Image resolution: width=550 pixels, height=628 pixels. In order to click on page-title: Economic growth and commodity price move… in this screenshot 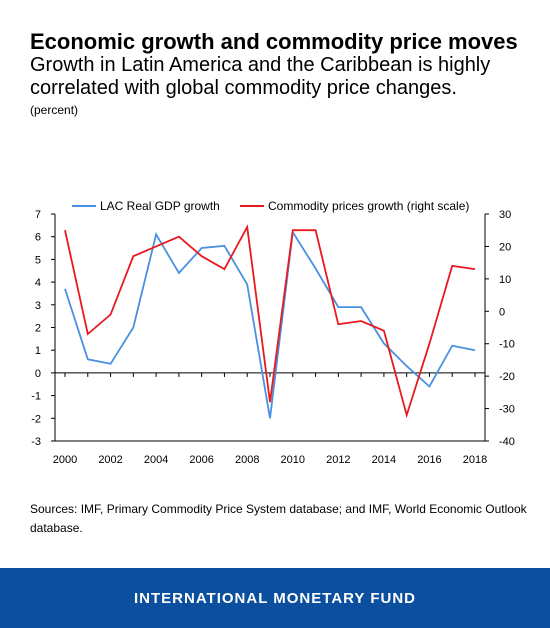, I will do `click(274, 41)`.